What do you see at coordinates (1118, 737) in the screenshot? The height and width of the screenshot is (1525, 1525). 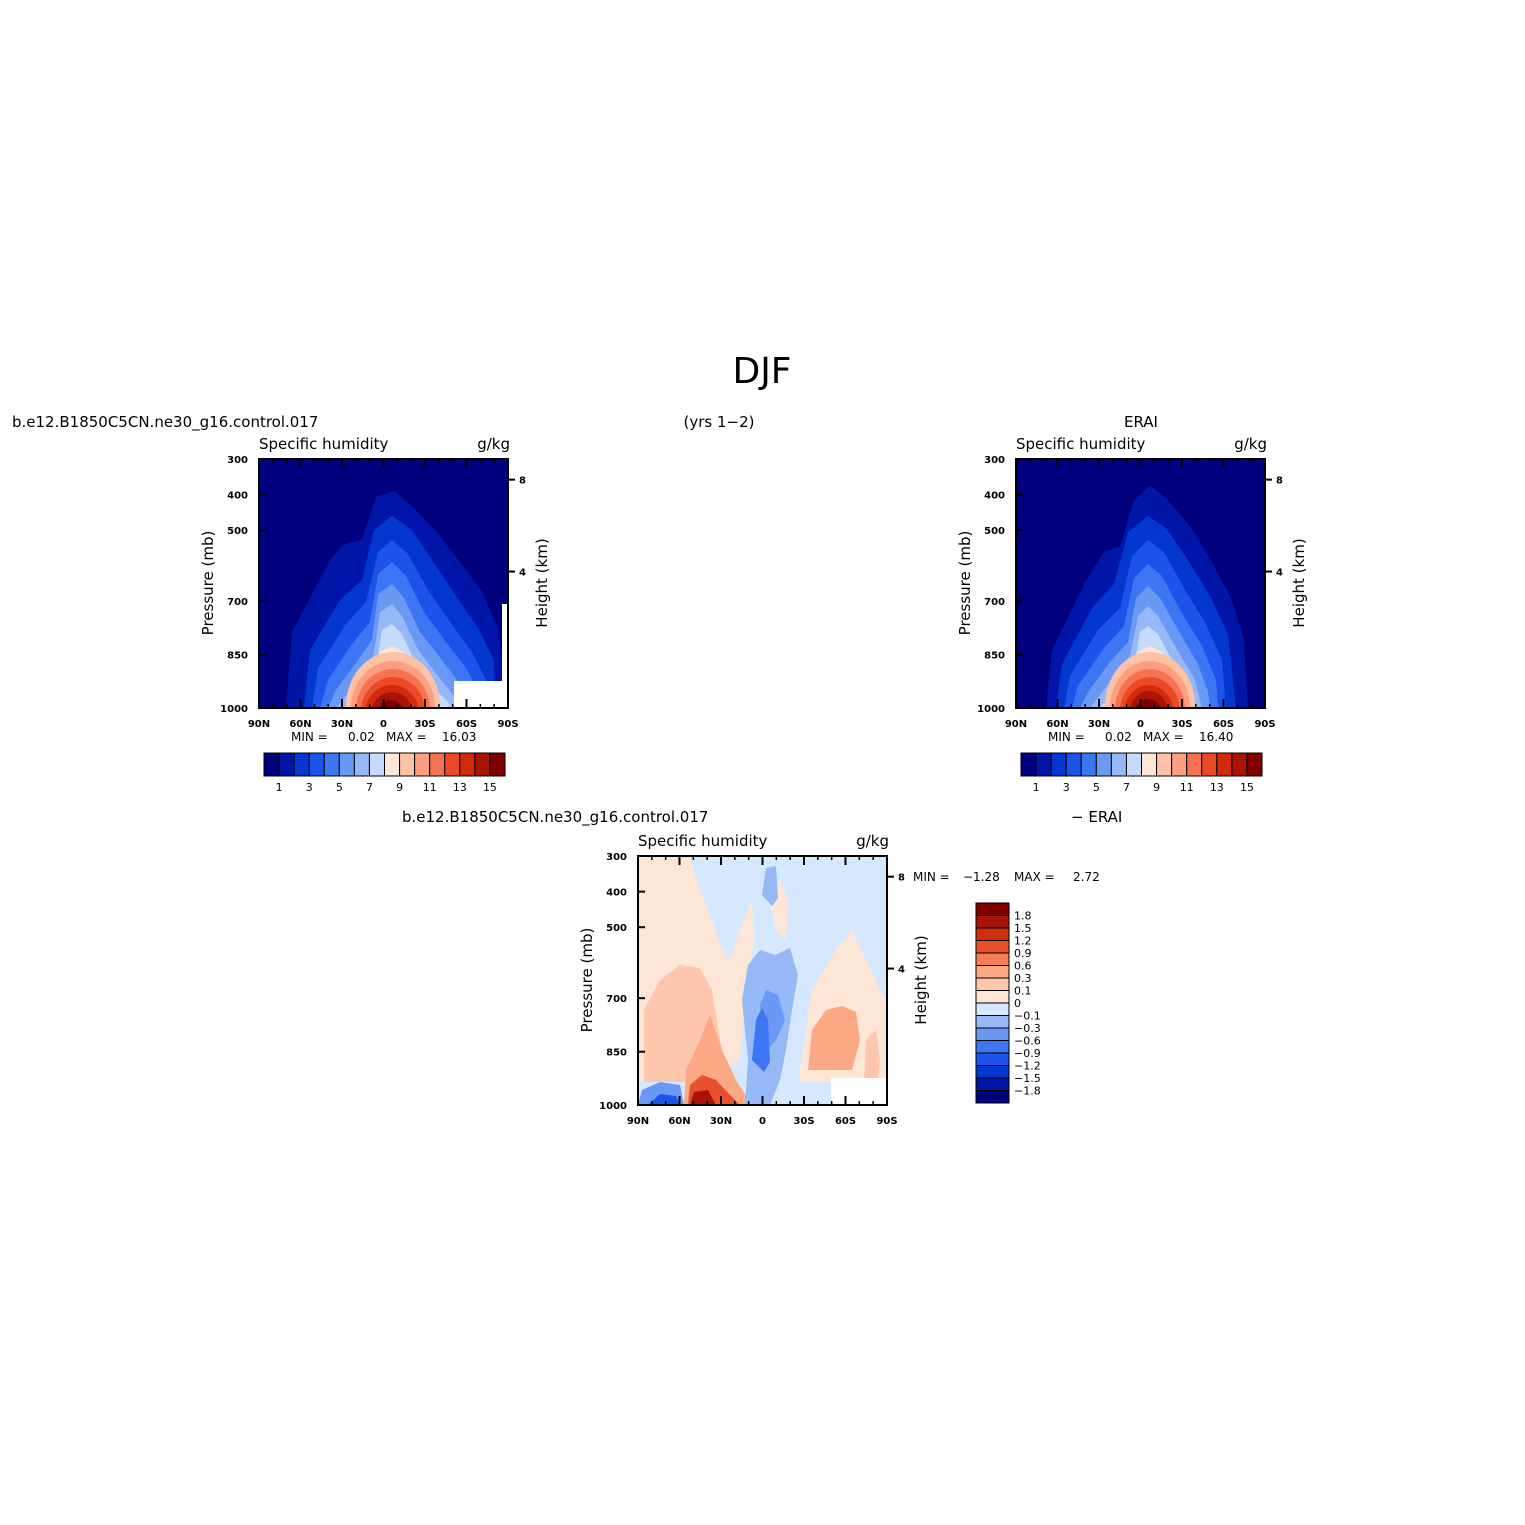 I see `obs-min-value: 0.02` at bounding box center [1118, 737].